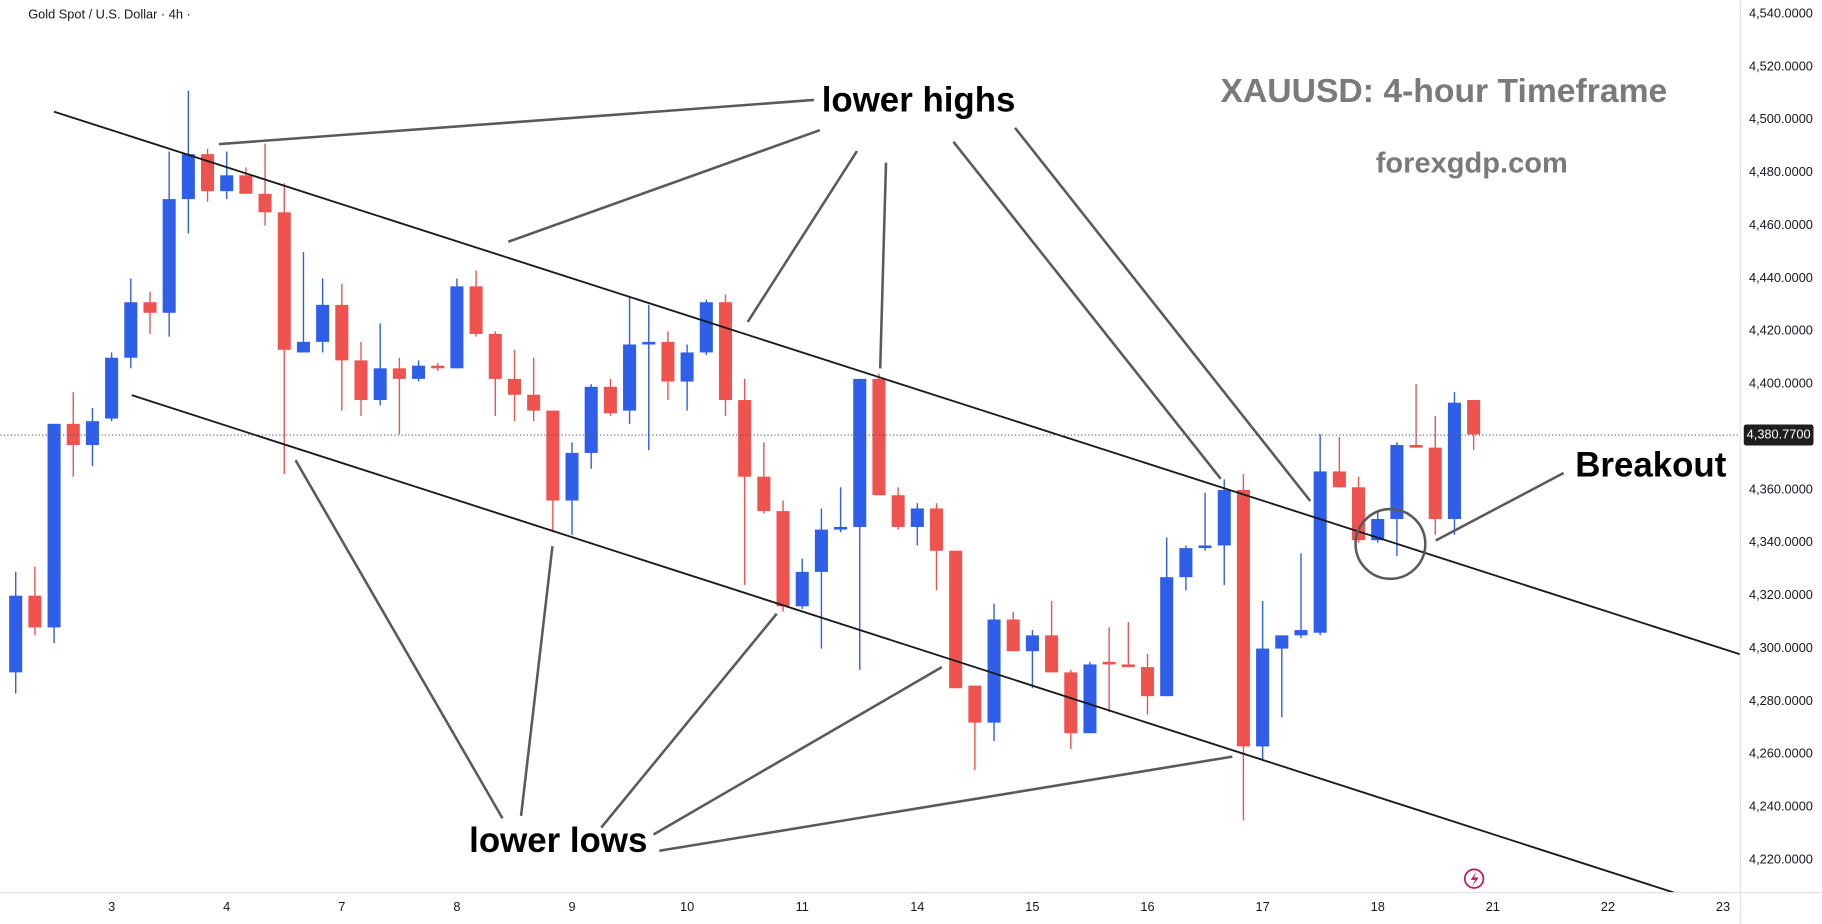 The height and width of the screenshot is (924, 1822). Describe the element at coordinates (802, 906) in the screenshot. I see `x-tick-label: 11` at that location.